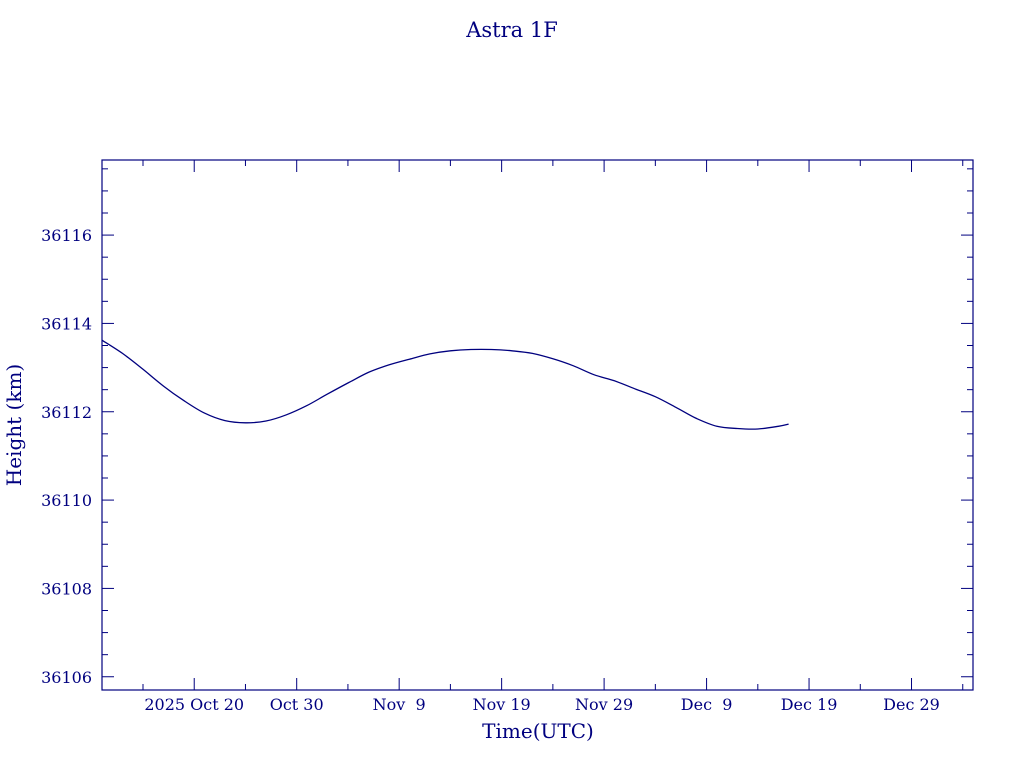 This screenshot has height=768, width=1024. Describe the element at coordinates (194, 704) in the screenshot. I see `x-tick-label: 2025 Oct 20` at that location.